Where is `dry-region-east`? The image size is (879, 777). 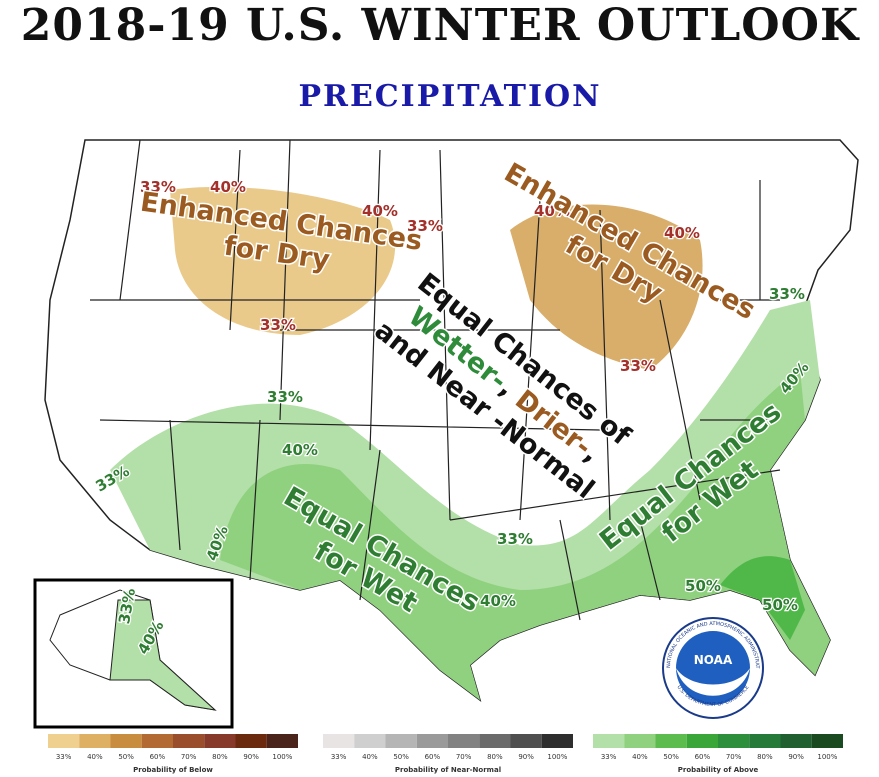
dry-region-east is located at coordinates (606, 287).